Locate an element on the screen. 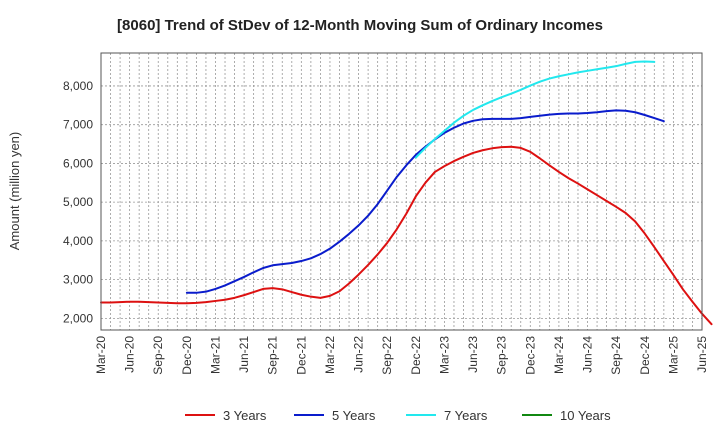  y-ticks: 2,000 3,000 4,000 5,000 6,000 7,000 8,000 is located at coordinates (78, 202).